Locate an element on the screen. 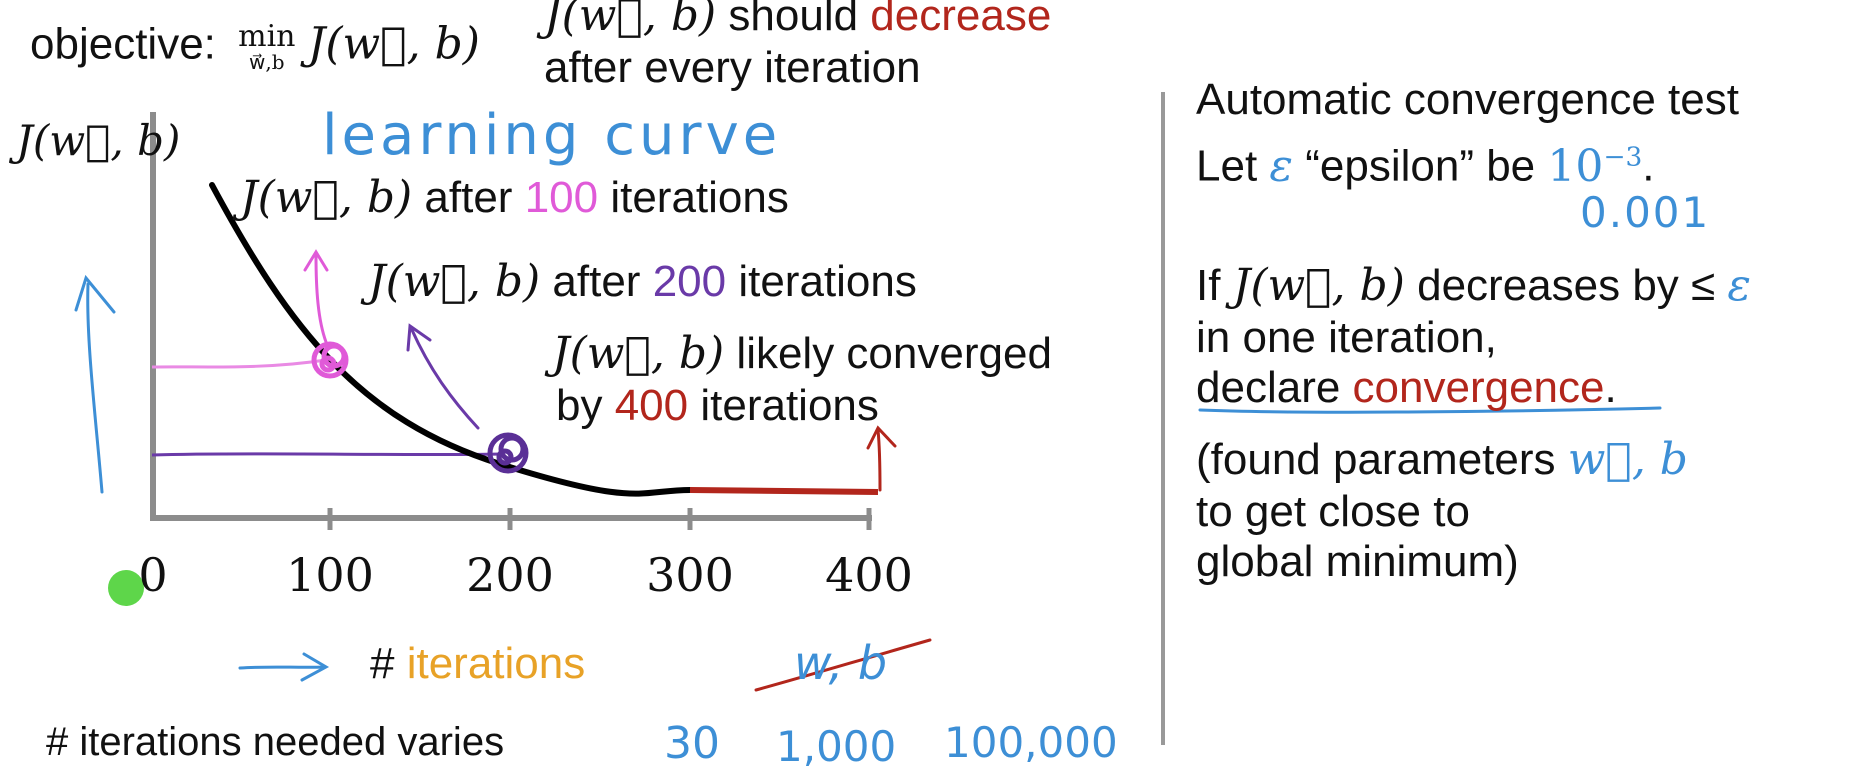 This screenshot has width=1866, height=771. min-operator: min w⃗,b is located at coordinates (267, 46).